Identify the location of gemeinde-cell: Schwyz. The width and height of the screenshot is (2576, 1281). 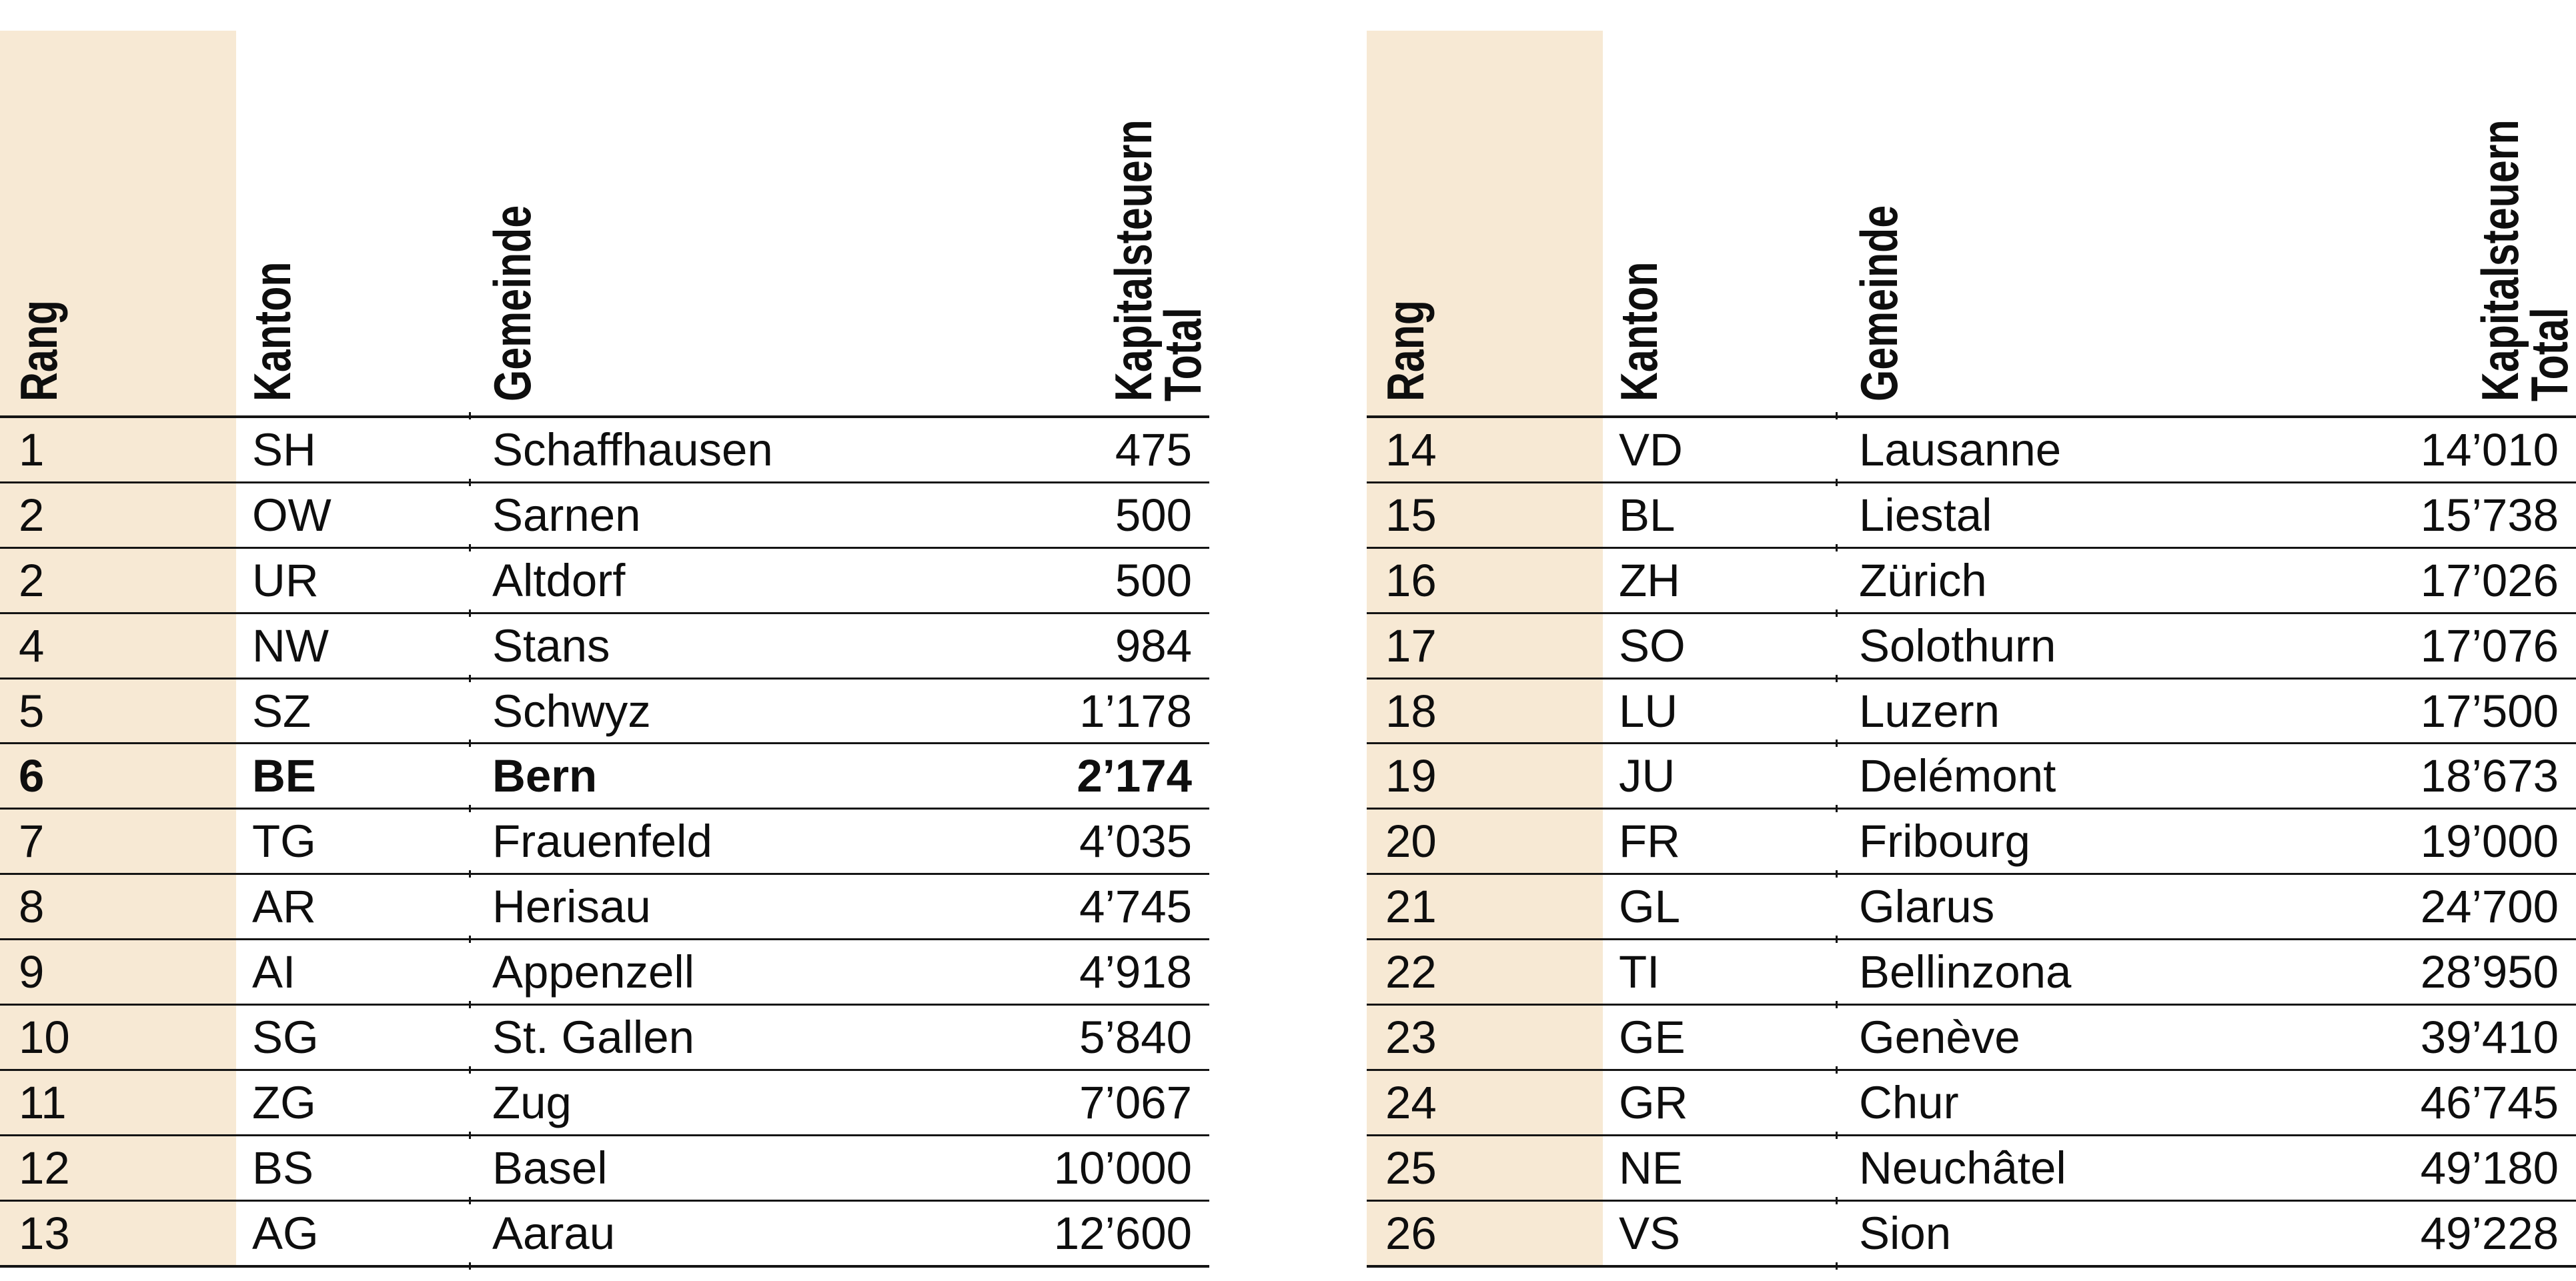
(571, 711).